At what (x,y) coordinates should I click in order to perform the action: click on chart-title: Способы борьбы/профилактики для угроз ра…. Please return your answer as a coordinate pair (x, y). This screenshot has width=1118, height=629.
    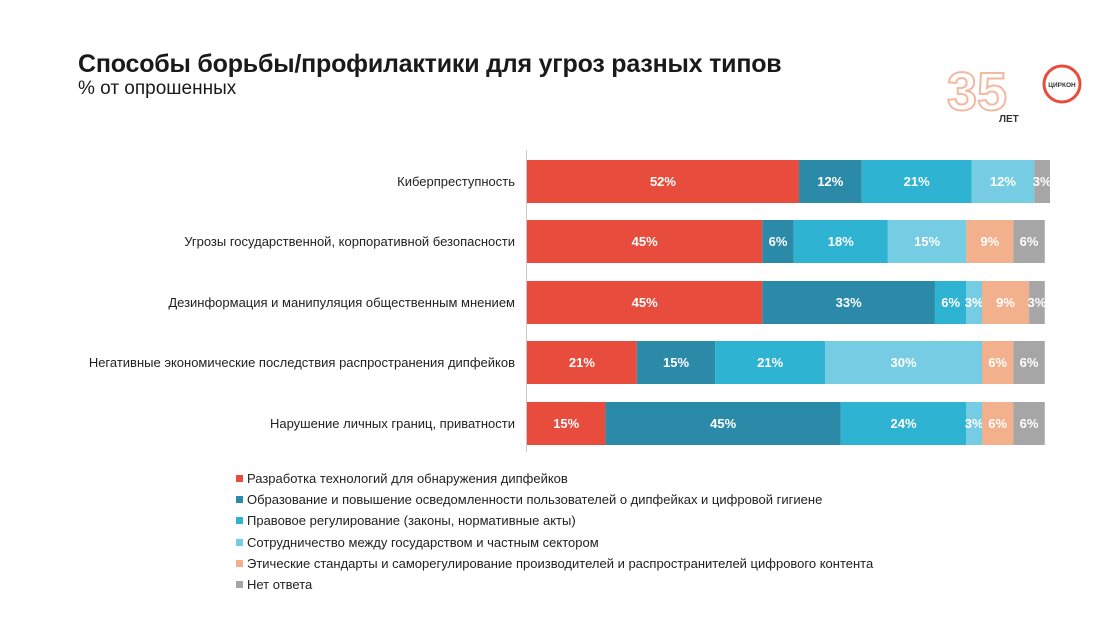
    Looking at the image, I should click on (430, 64).